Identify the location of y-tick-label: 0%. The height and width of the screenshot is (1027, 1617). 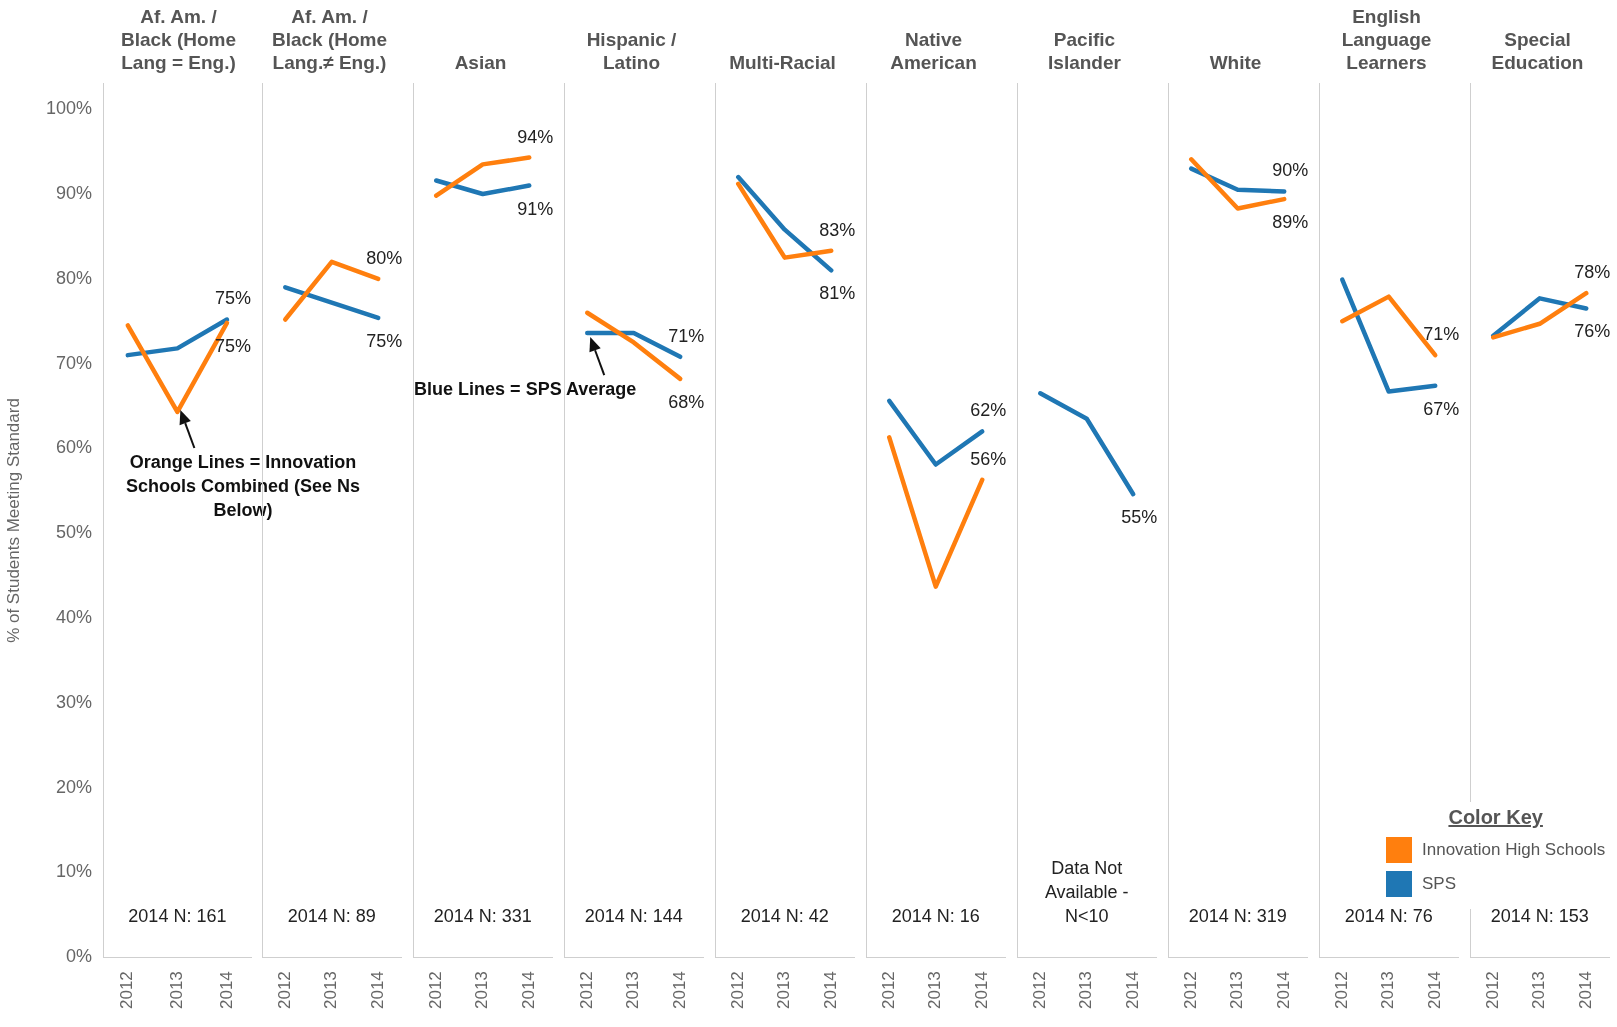
(78, 956).